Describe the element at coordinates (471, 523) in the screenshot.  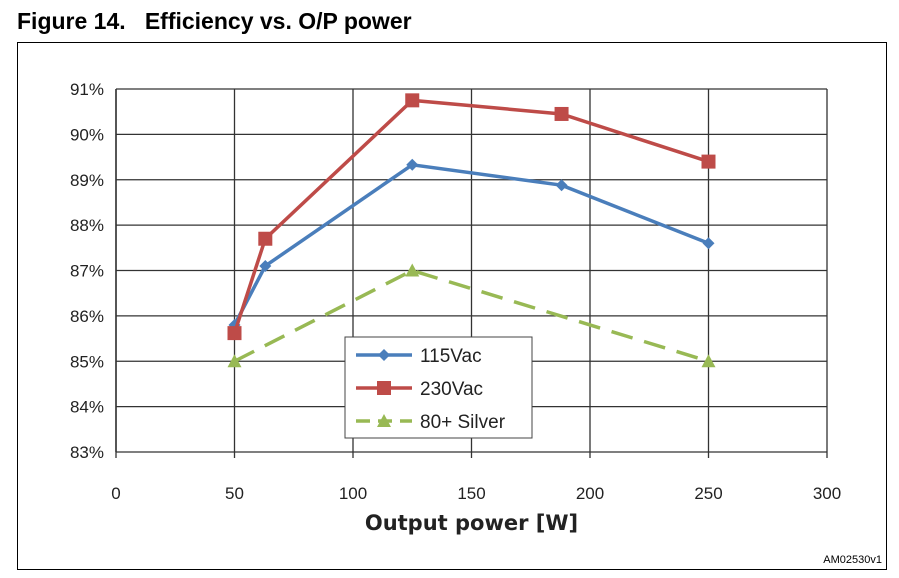
I see `x-axis-label: Output power [W]` at that location.